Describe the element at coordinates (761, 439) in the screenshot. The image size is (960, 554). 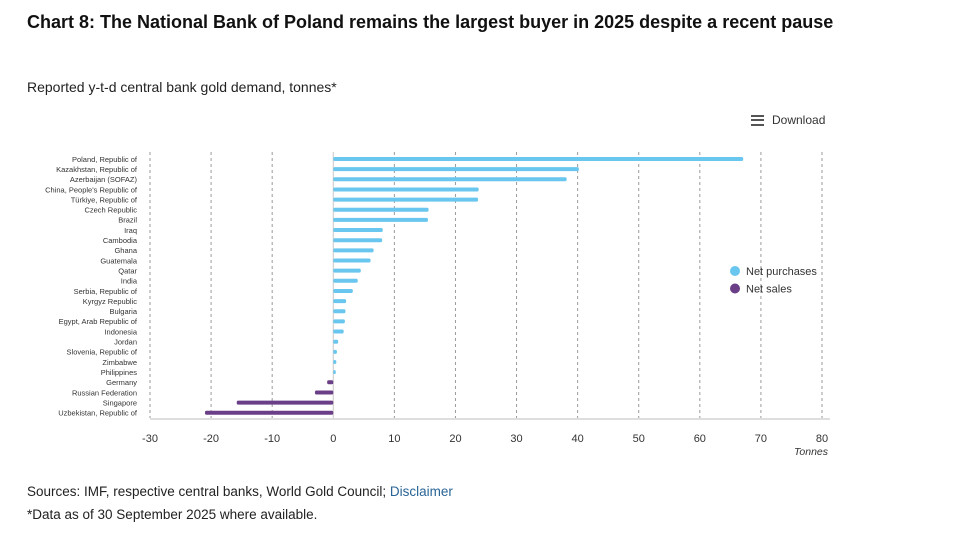
I see `x-tick-label: 70` at that location.